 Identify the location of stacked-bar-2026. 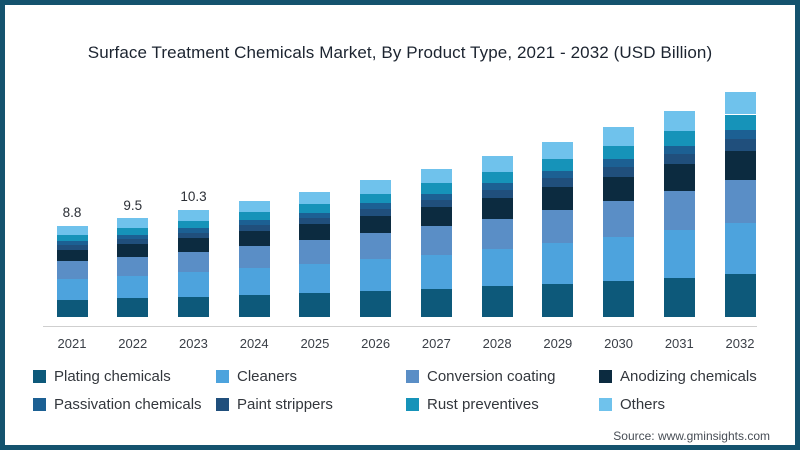
(376, 248).